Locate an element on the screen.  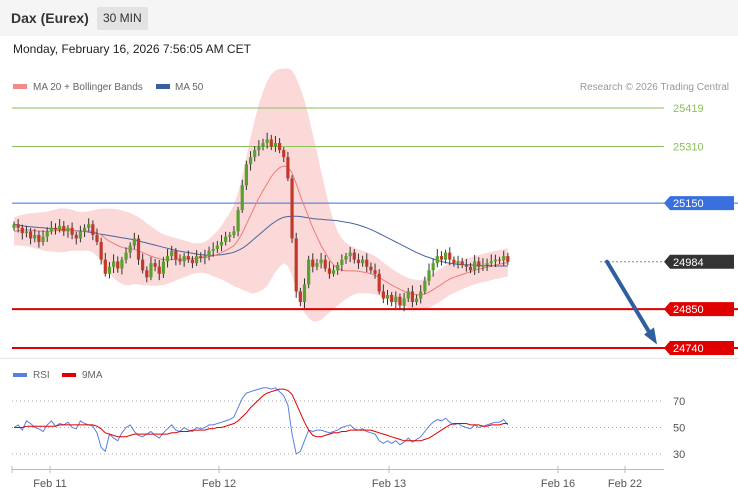
x-tick-label: Feb 11 is located at coordinates (49, 484).